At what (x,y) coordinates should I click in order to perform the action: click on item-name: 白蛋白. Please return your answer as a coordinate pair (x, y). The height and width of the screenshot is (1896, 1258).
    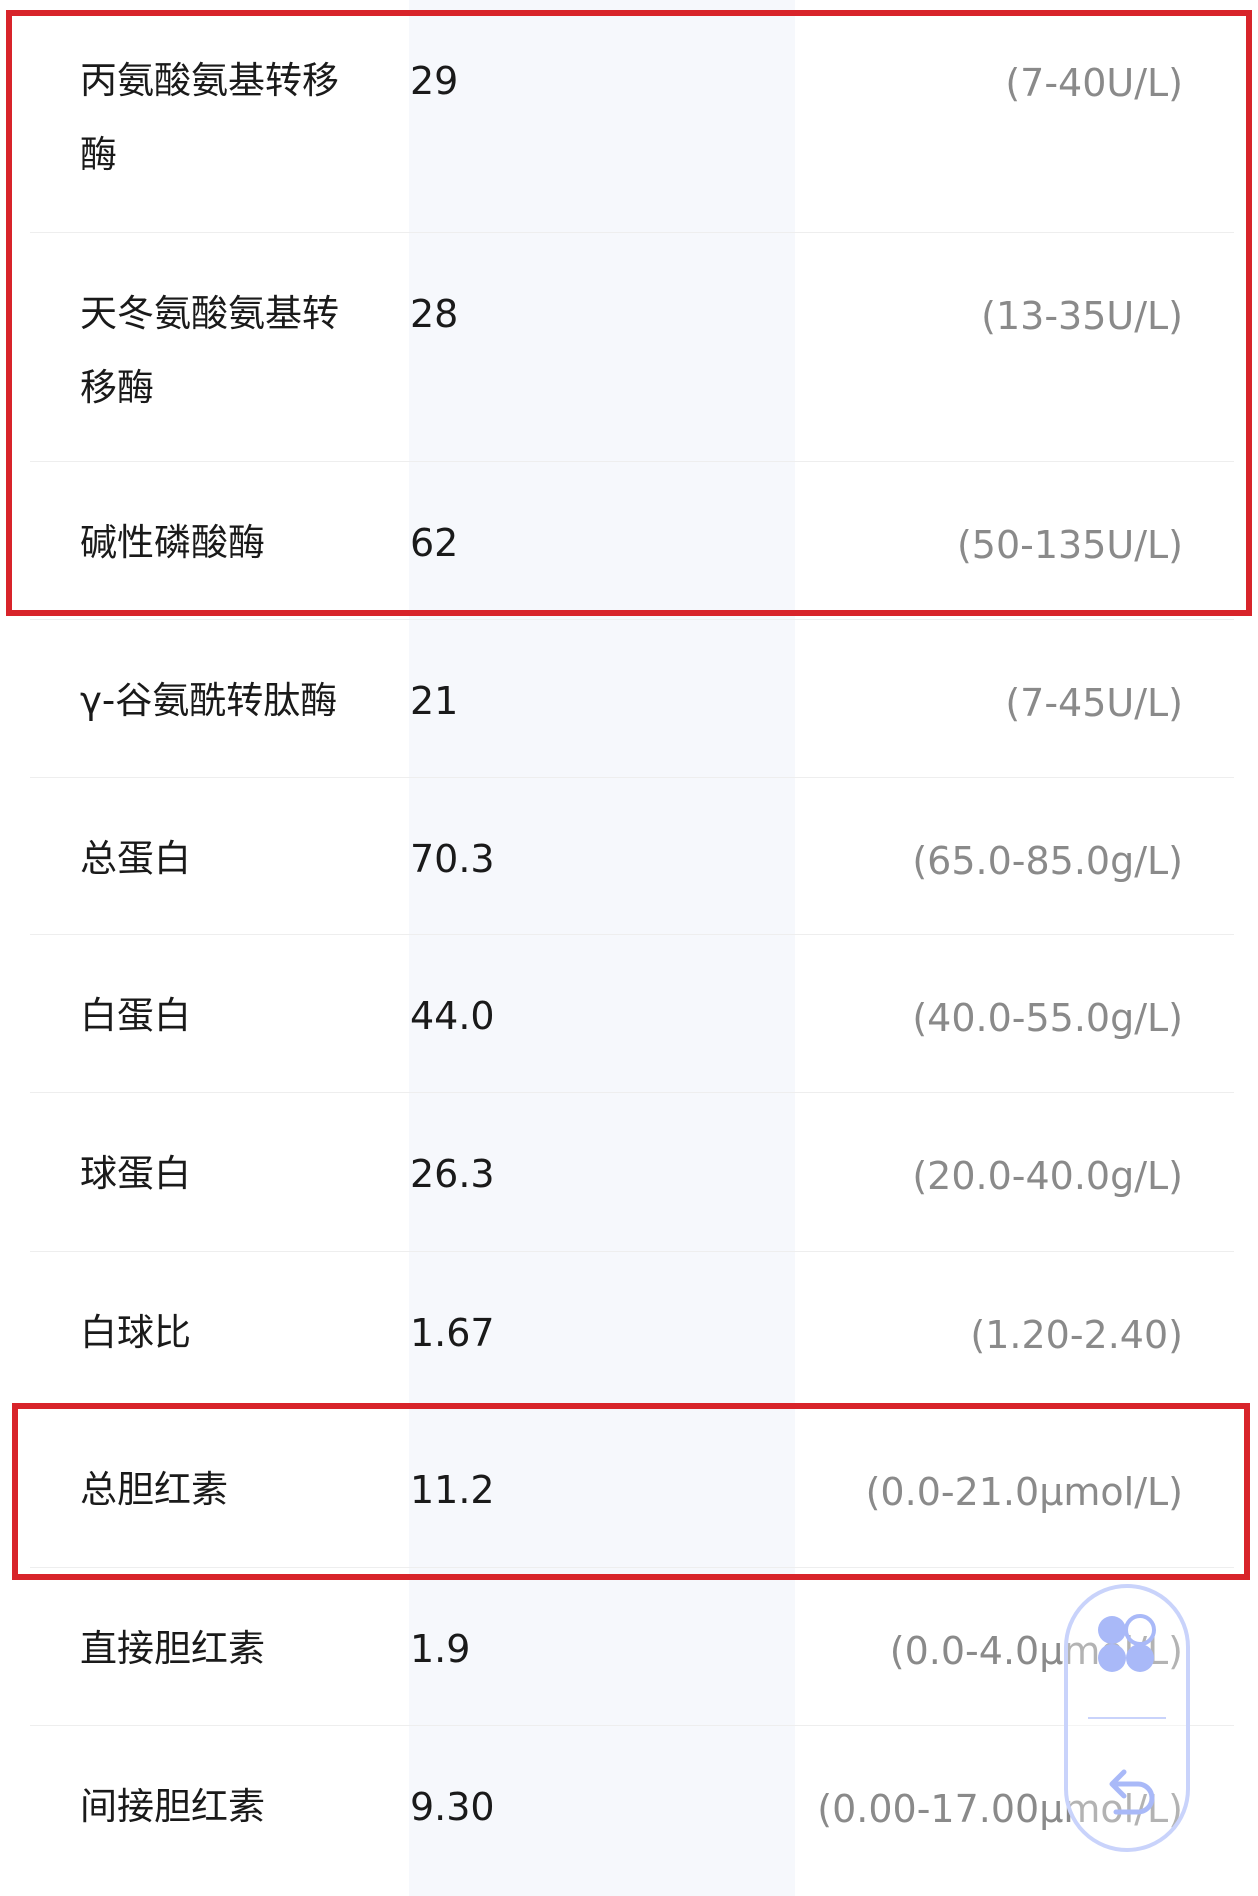
    Looking at the image, I should click on (135, 1015).